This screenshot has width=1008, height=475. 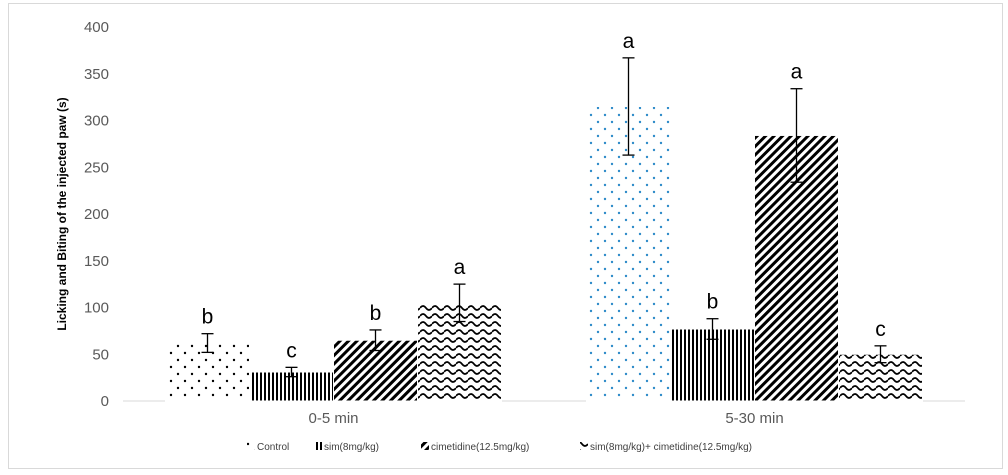 I want to click on y-tick-label: 150, so click(x=96, y=261).